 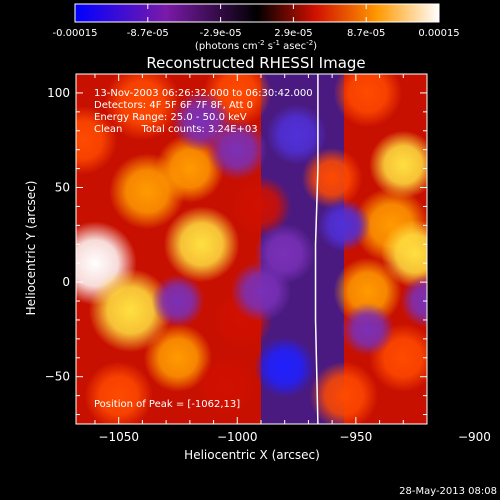 What do you see at coordinates (237, 437) in the screenshot?
I see `x-tick-label: −1000` at bounding box center [237, 437].